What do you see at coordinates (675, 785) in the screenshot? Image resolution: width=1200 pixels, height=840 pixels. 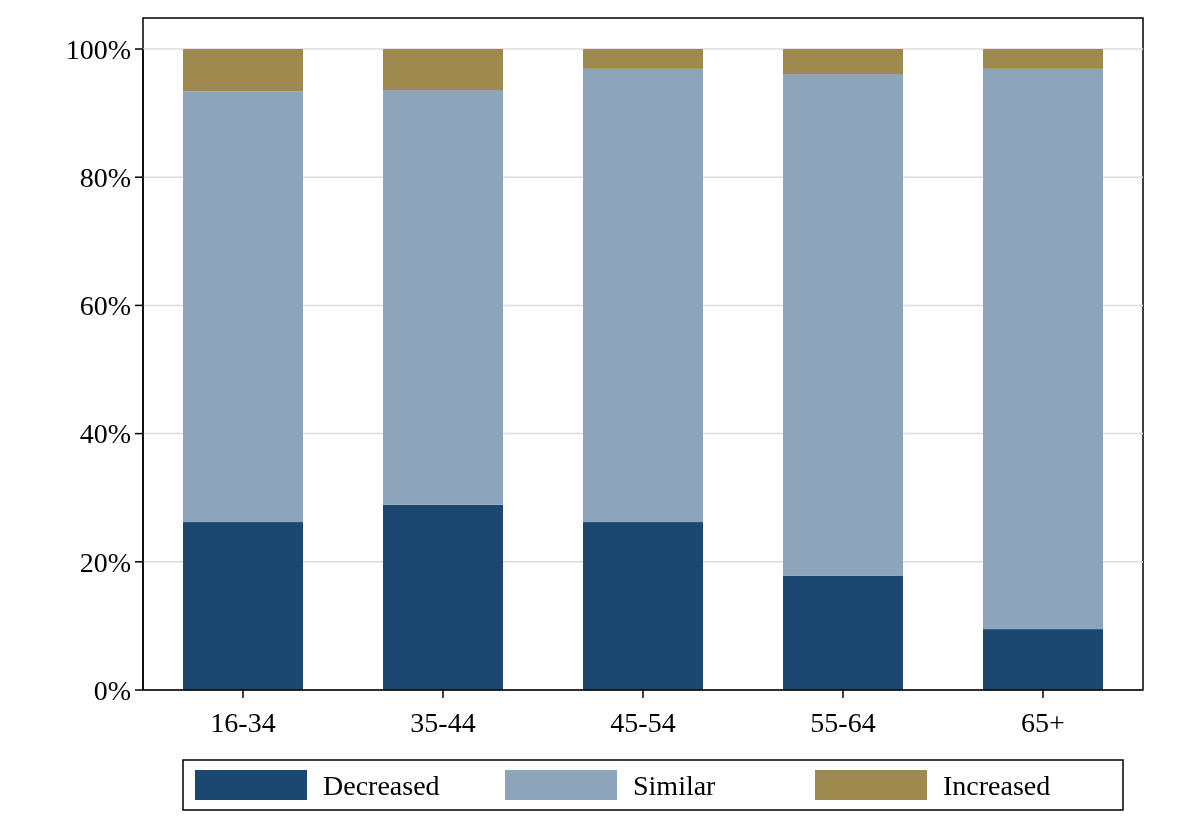 I see `legend-label: Similar` at bounding box center [675, 785].